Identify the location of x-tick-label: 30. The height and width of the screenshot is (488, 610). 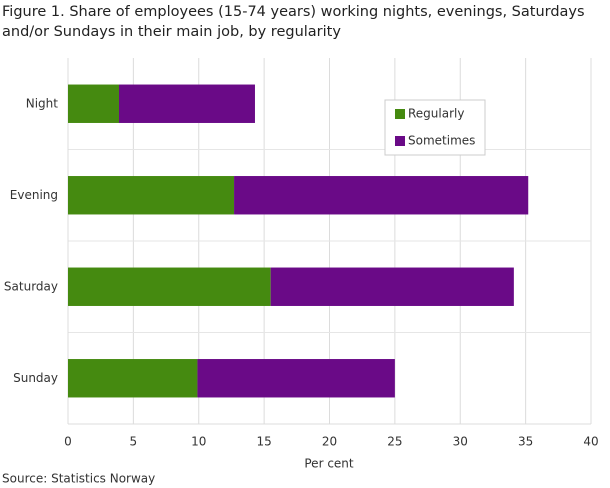
(460, 442).